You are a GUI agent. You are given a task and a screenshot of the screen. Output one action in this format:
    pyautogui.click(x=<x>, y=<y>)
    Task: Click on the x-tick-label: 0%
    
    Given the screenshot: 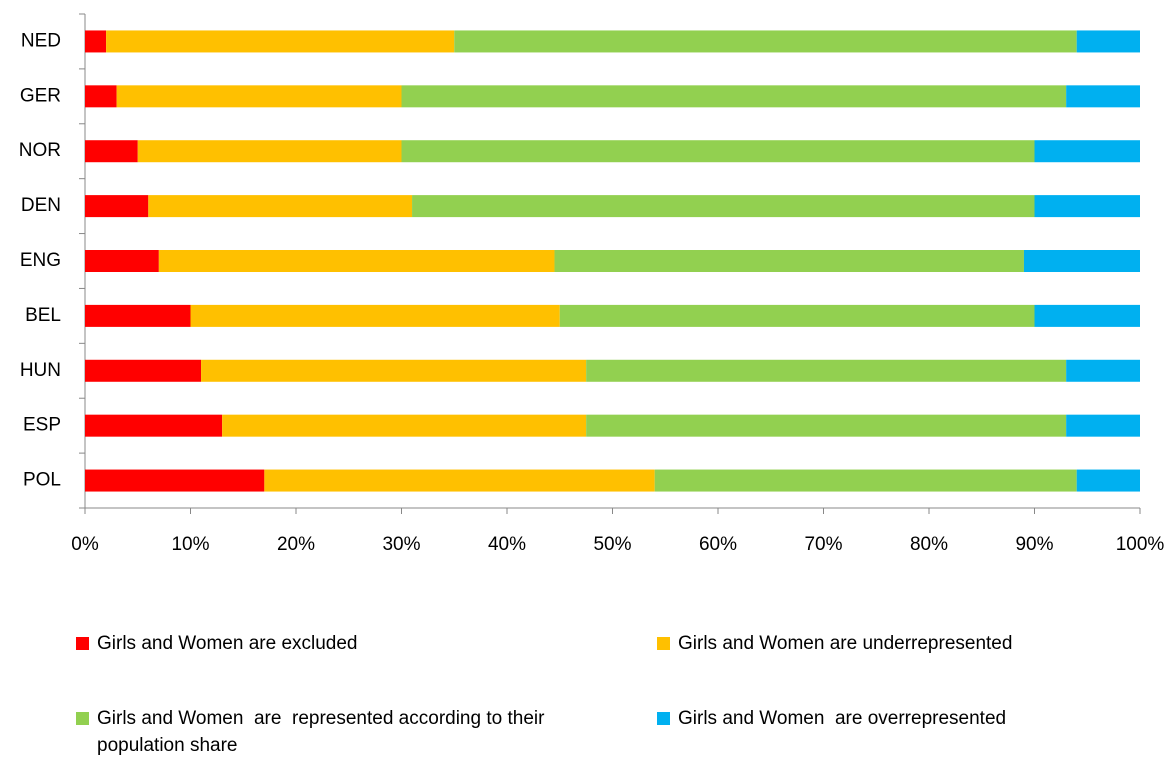 What is the action you would take?
    pyautogui.click(x=85, y=544)
    